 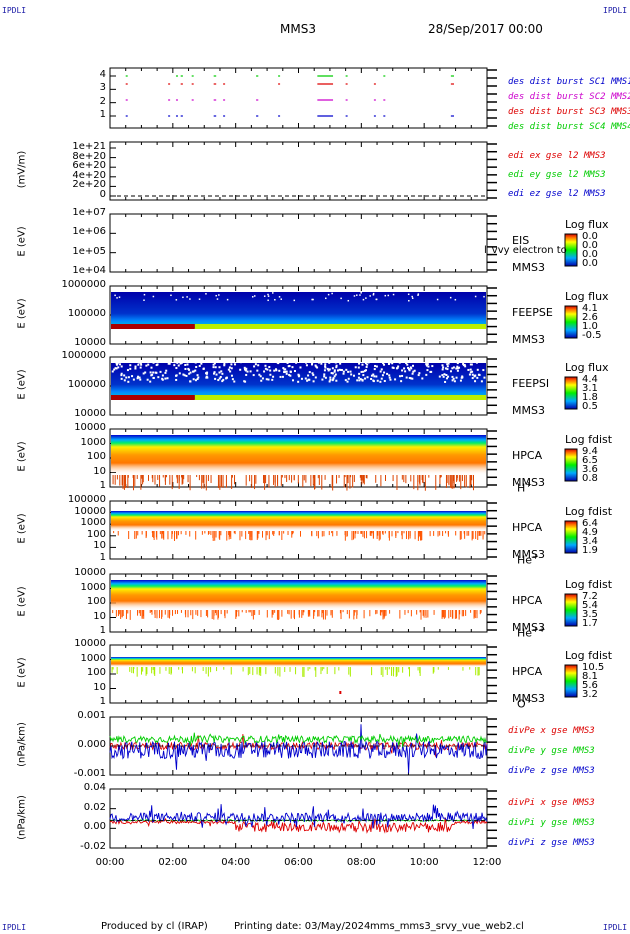 I want to click on eis-colorbar-value: 0.0, so click(x=590, y=245).